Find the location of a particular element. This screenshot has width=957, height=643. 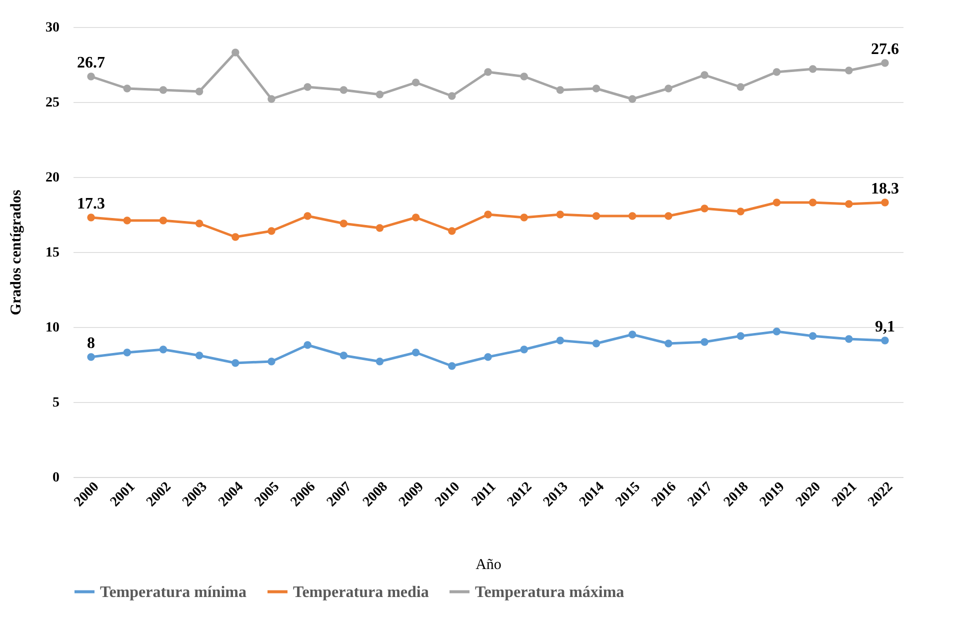

y-tick-label: 30 is located at coordinates (53, 28).